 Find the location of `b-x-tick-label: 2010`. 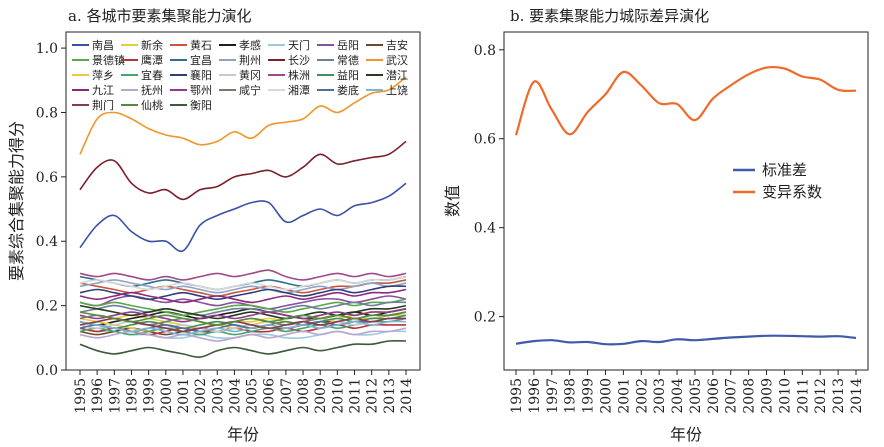

b-x-tick-label: 2010 is located at coordinates (785, 396).